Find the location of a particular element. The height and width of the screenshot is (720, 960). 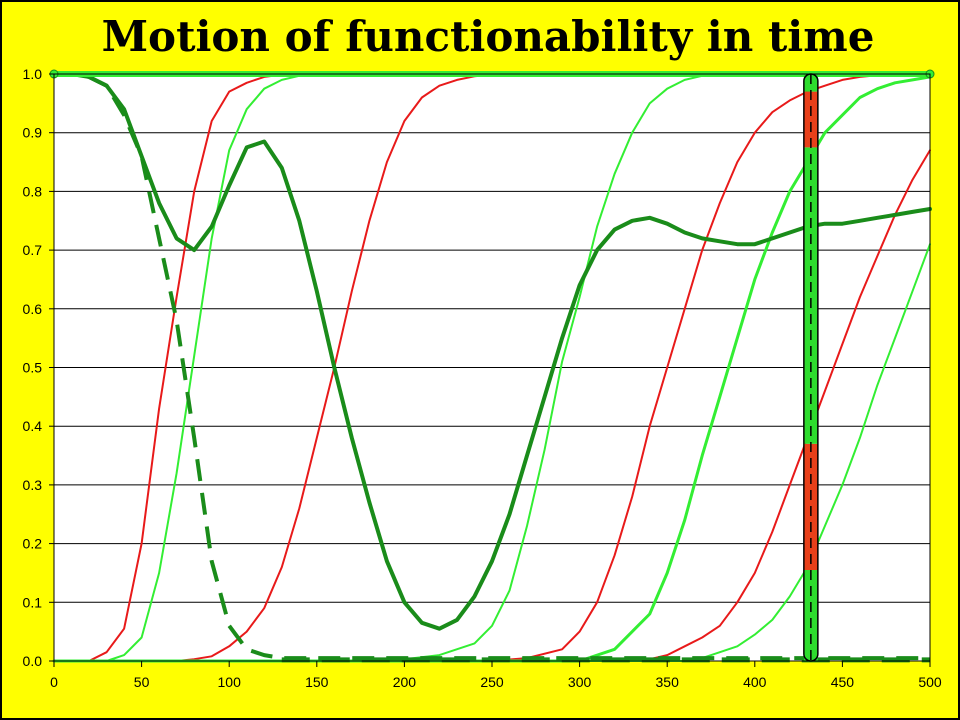

x-tick-label-3: 150 is located at coordinates (317, 682).